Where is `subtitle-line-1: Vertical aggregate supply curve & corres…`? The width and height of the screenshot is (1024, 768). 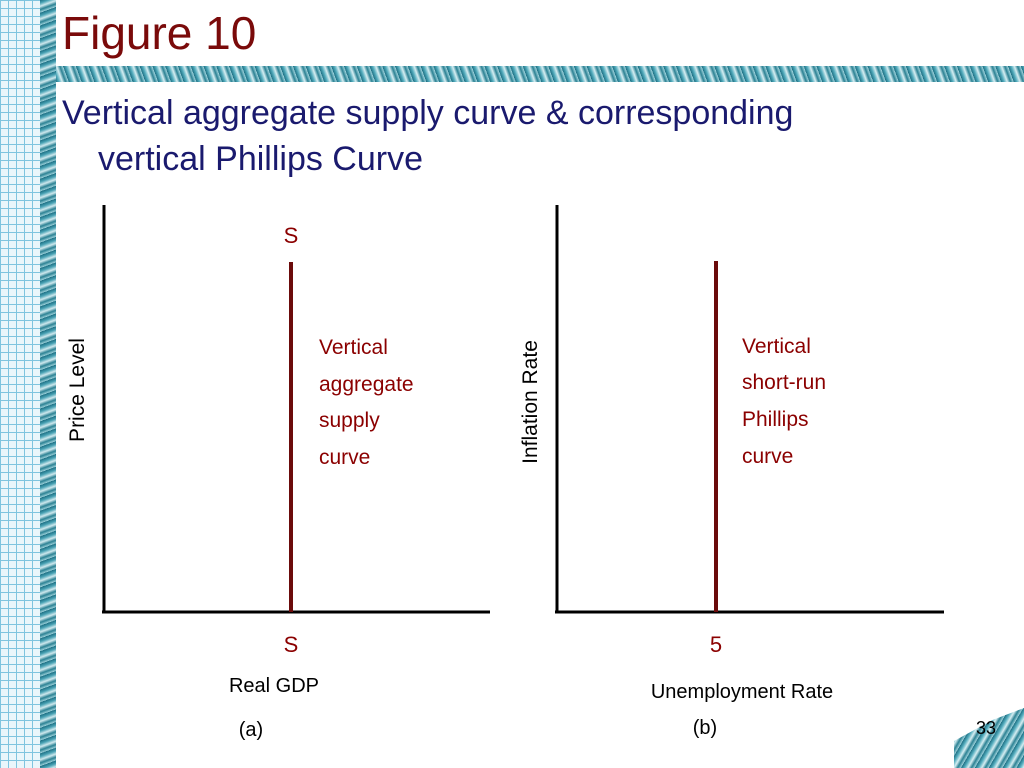
subtitle-line-1: Vertical aggregate supply curve & corres… is located at coordinates (428, 113).